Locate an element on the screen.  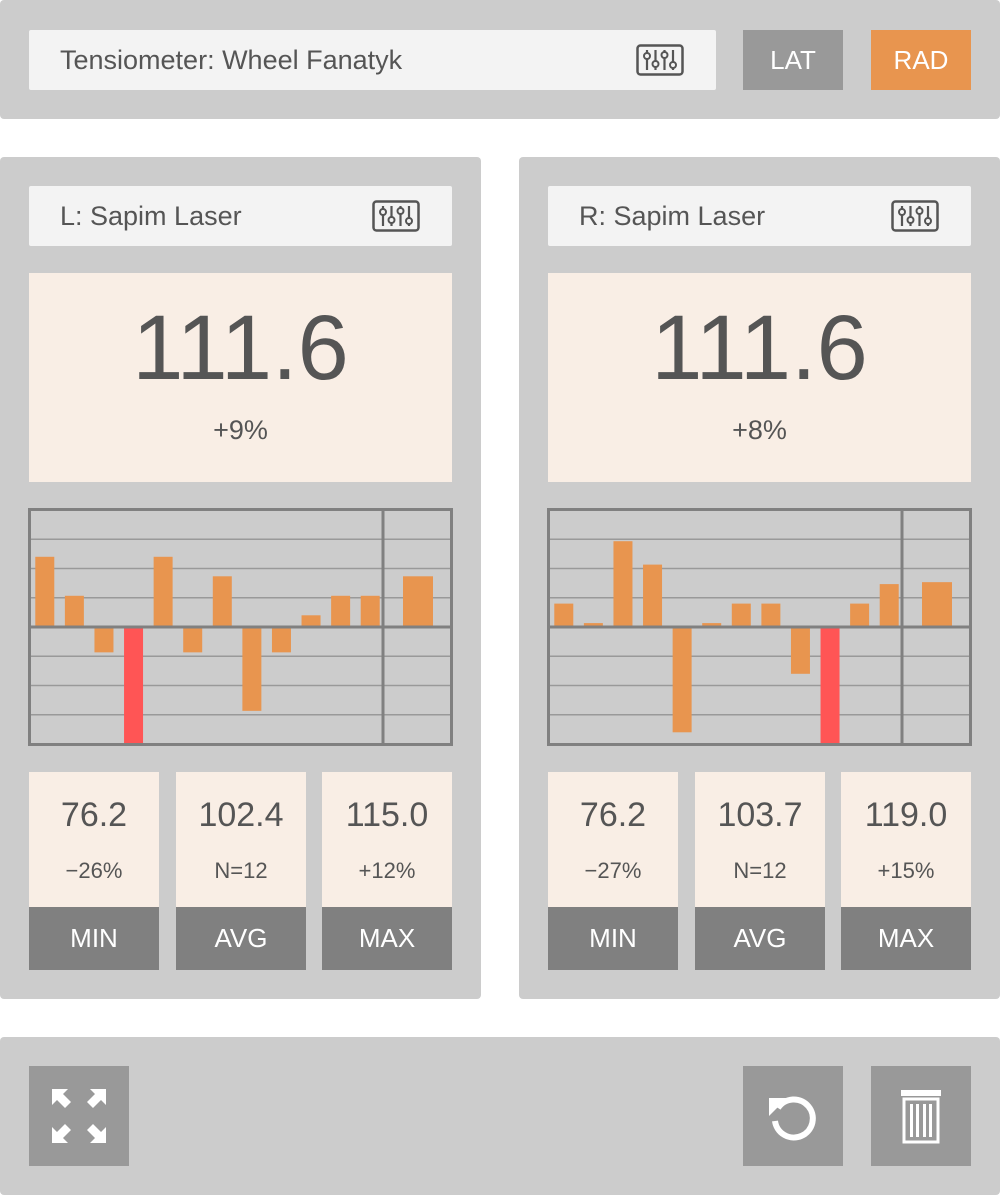
reset-button is located at coordinates (793, 1116).